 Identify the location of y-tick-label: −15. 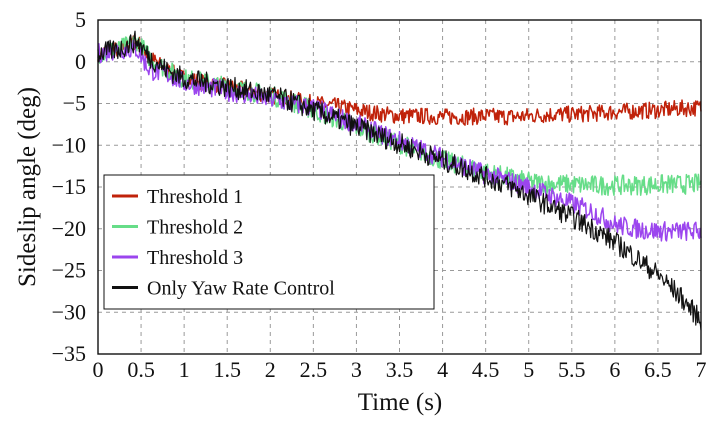
(69, 186).